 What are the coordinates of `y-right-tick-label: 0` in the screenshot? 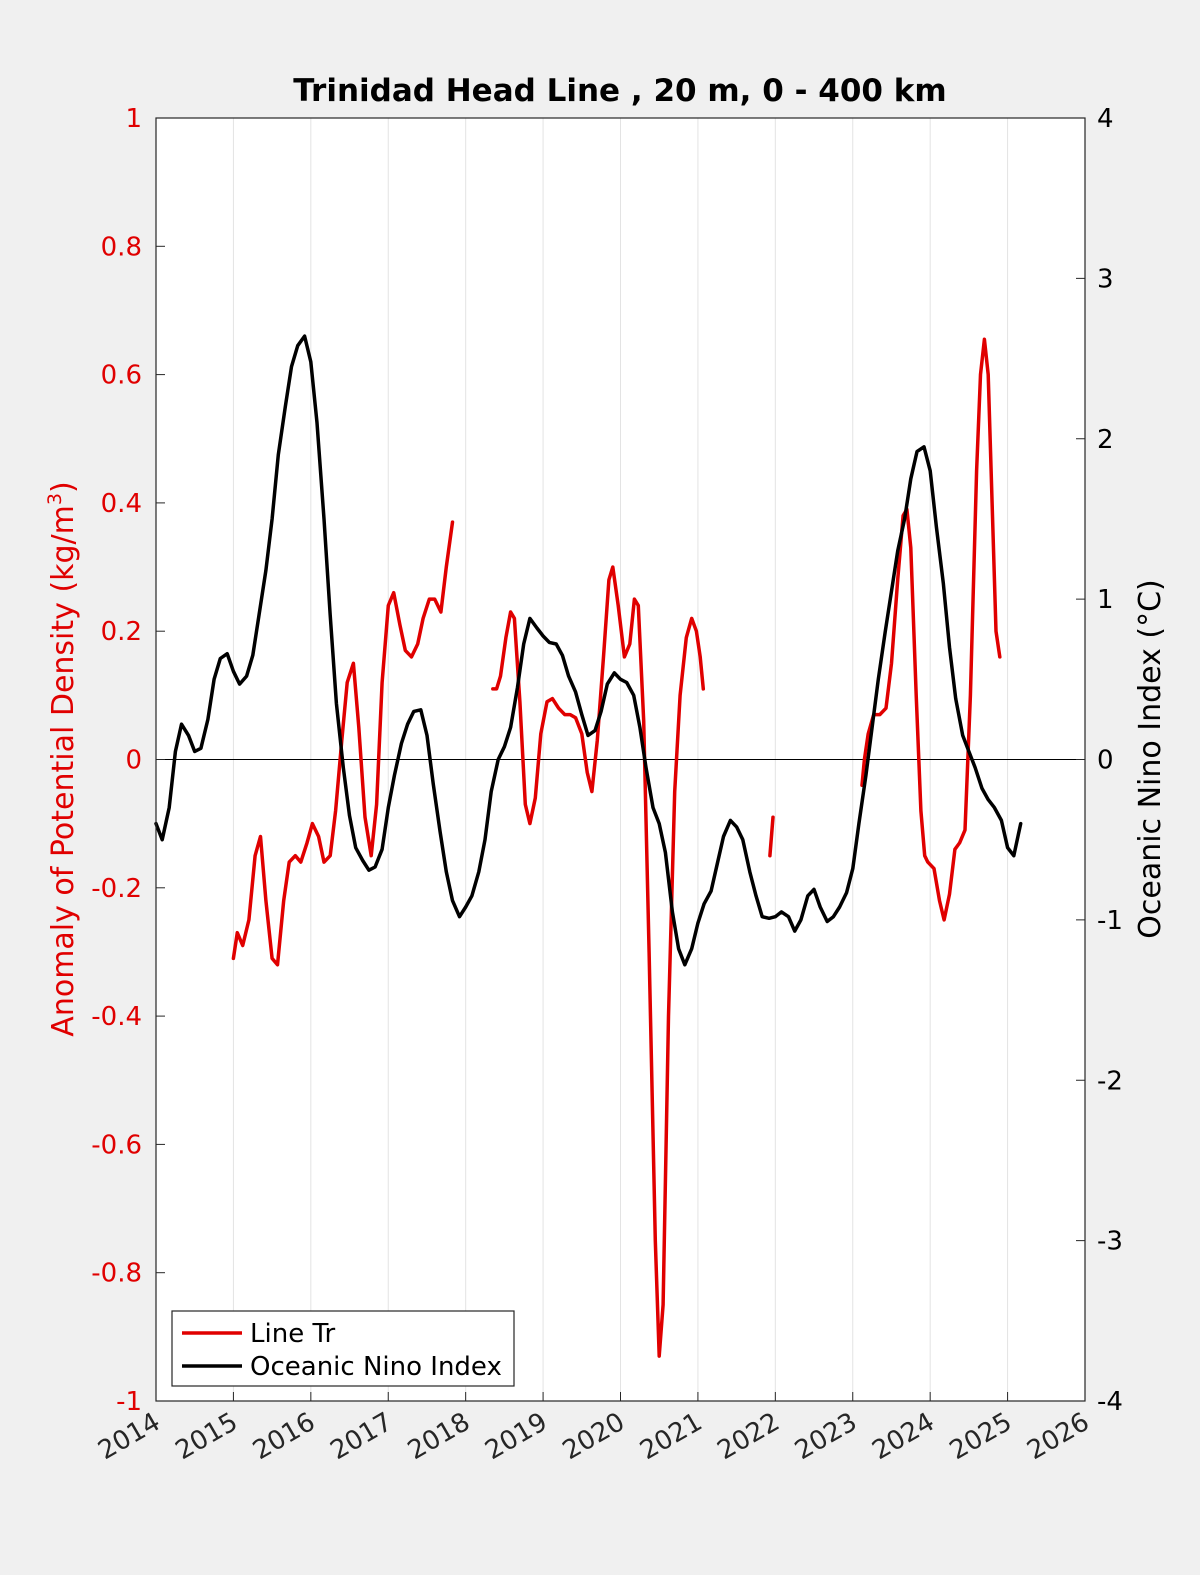 It's located at (1105, 761).